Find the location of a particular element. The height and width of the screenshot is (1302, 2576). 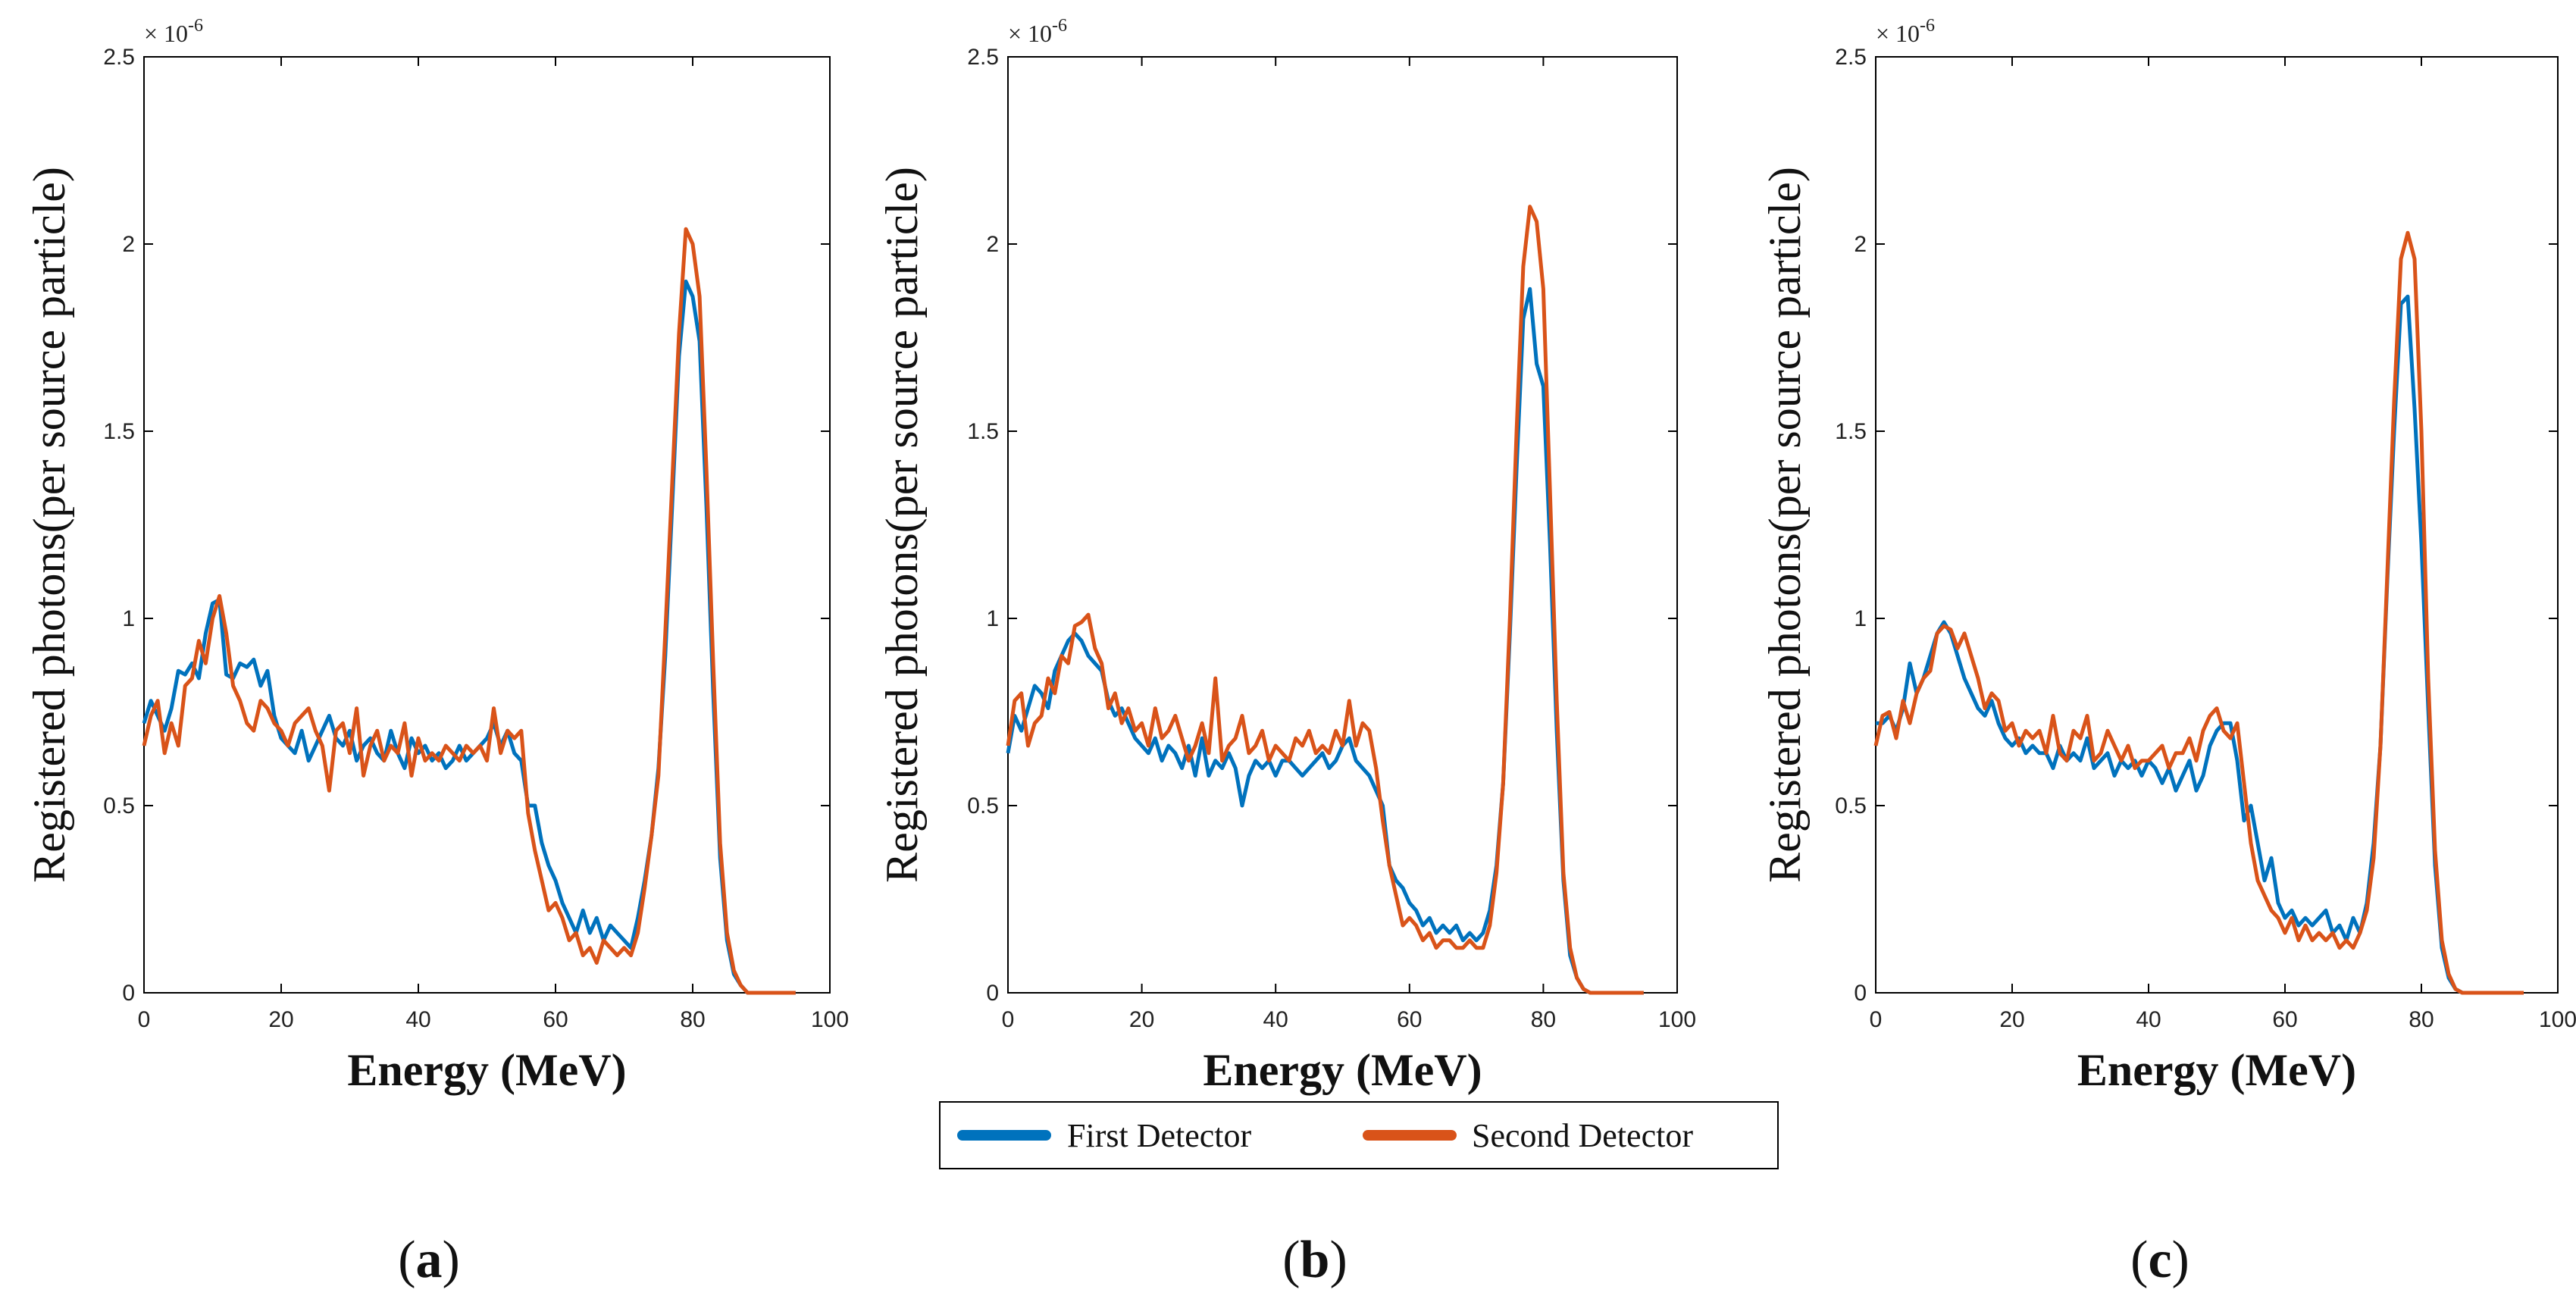

panel-label: (a) is located at coordinates (429, 1260).